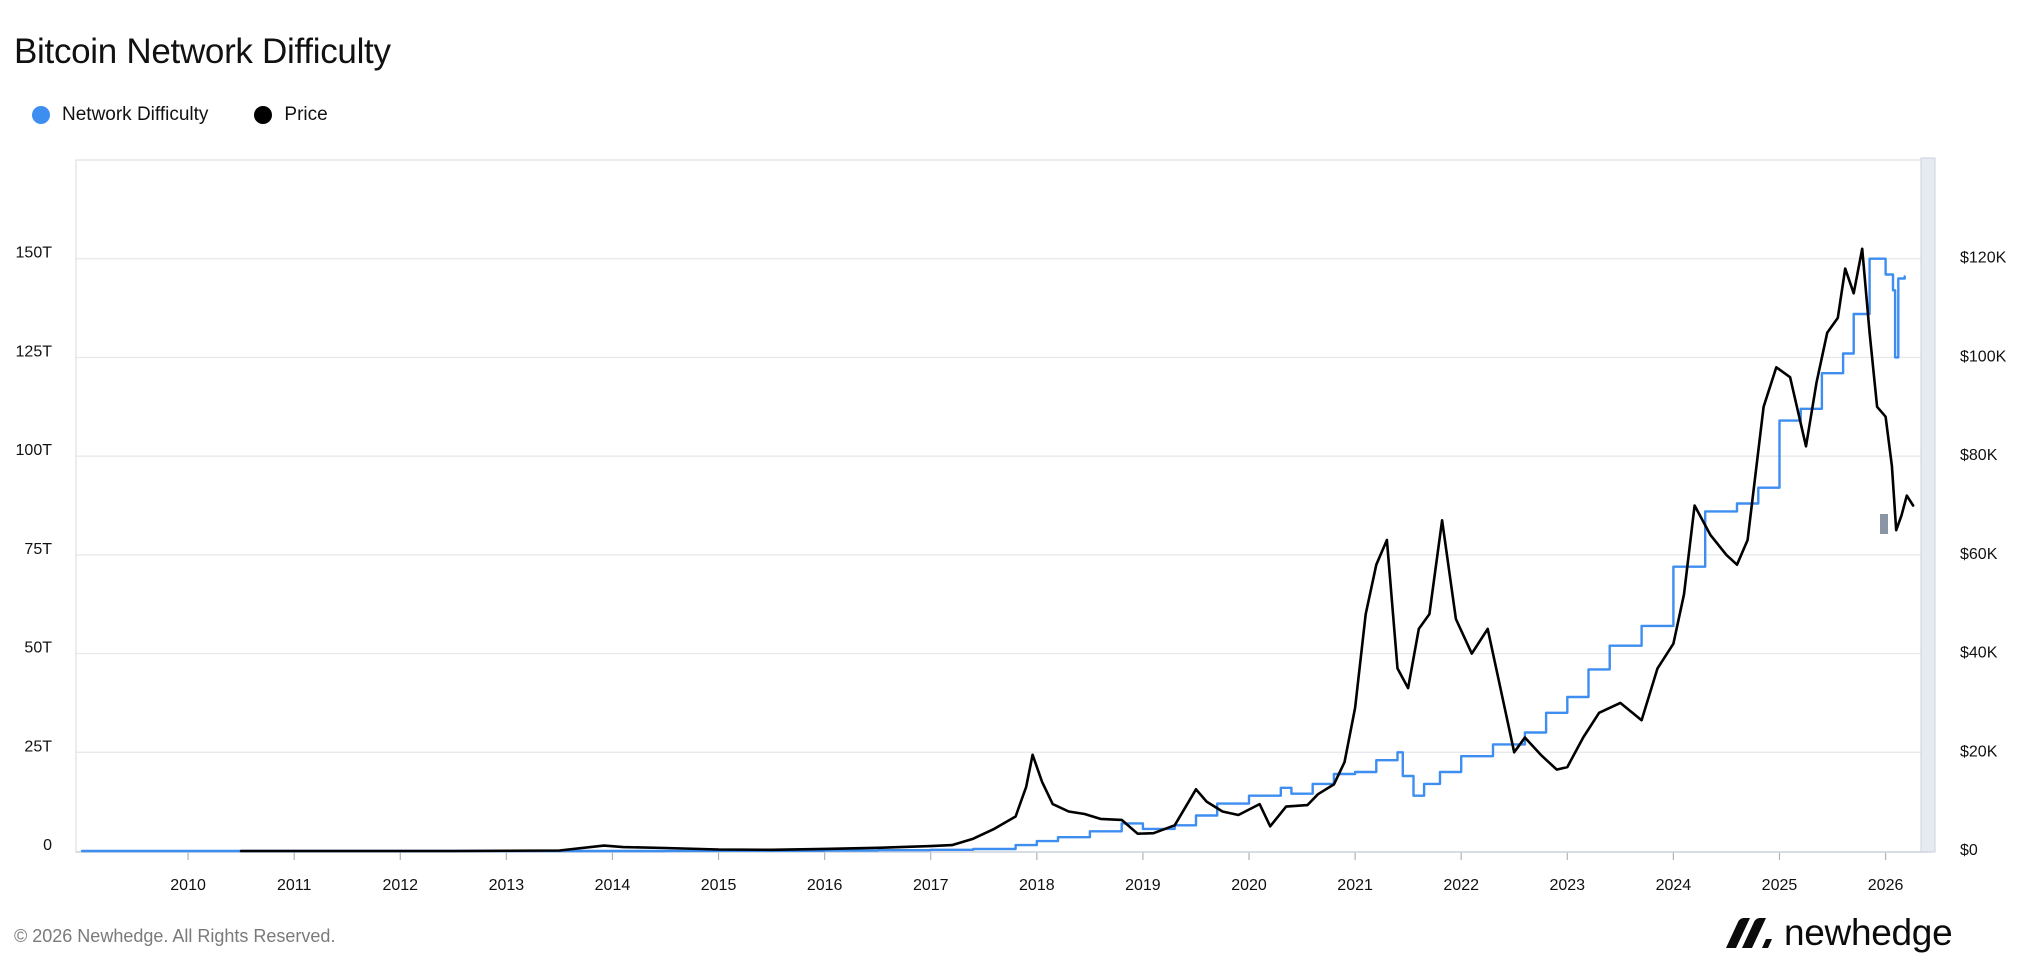 The height and width of the screenshot is (975, 2025). What do you see at coordinates (1143, 885) in the screenshot?
I see `x-tick-label: 2019` at bounding box center [1143, 885].